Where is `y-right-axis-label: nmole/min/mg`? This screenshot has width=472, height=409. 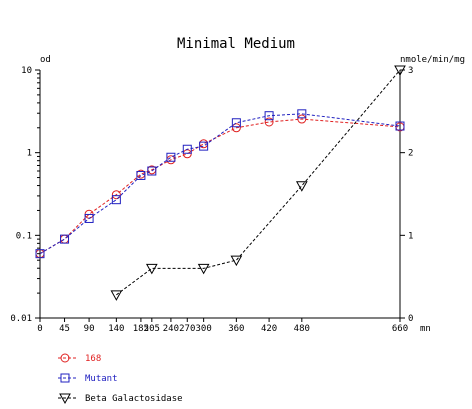 y-right-axis-label: nmole/min/mg is located at coordinates (432, 60).